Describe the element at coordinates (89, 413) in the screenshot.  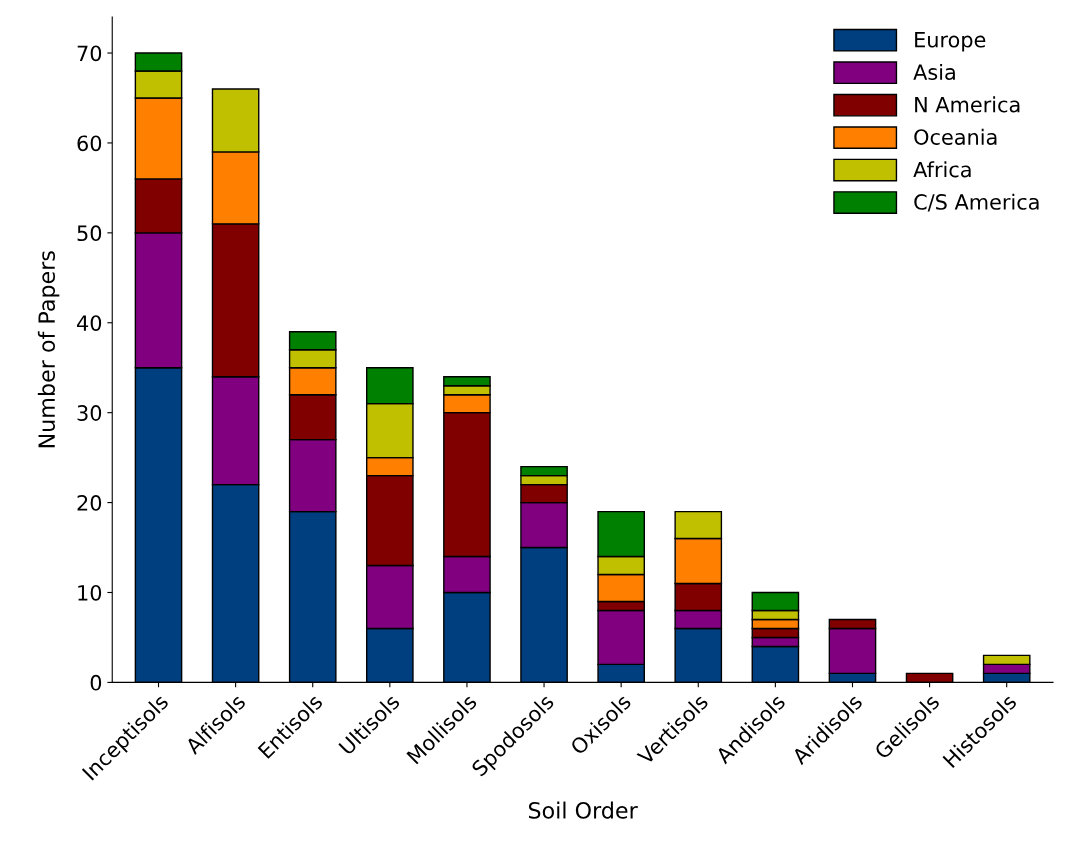
I see `y-tick-label: 30` at that location.